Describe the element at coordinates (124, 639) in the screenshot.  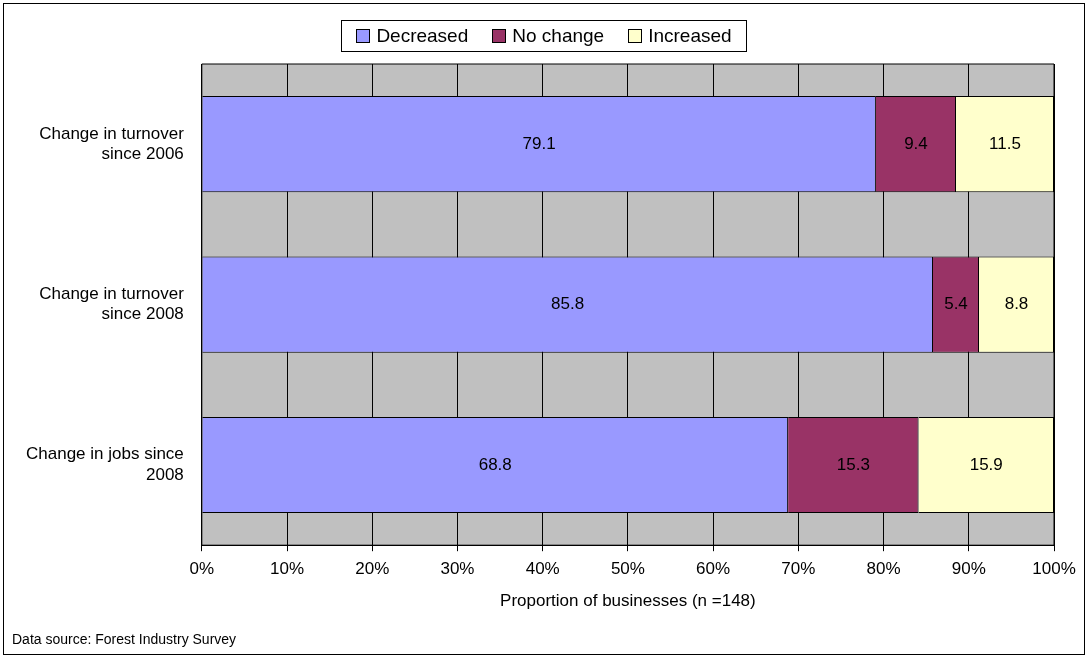
I see `source-note: Data source: Forest Industry Survey` at that location.